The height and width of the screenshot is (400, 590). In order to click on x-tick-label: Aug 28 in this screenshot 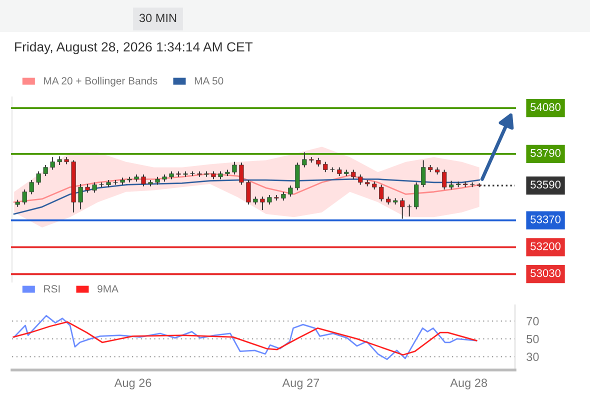, I will do `click(469, 384)`.